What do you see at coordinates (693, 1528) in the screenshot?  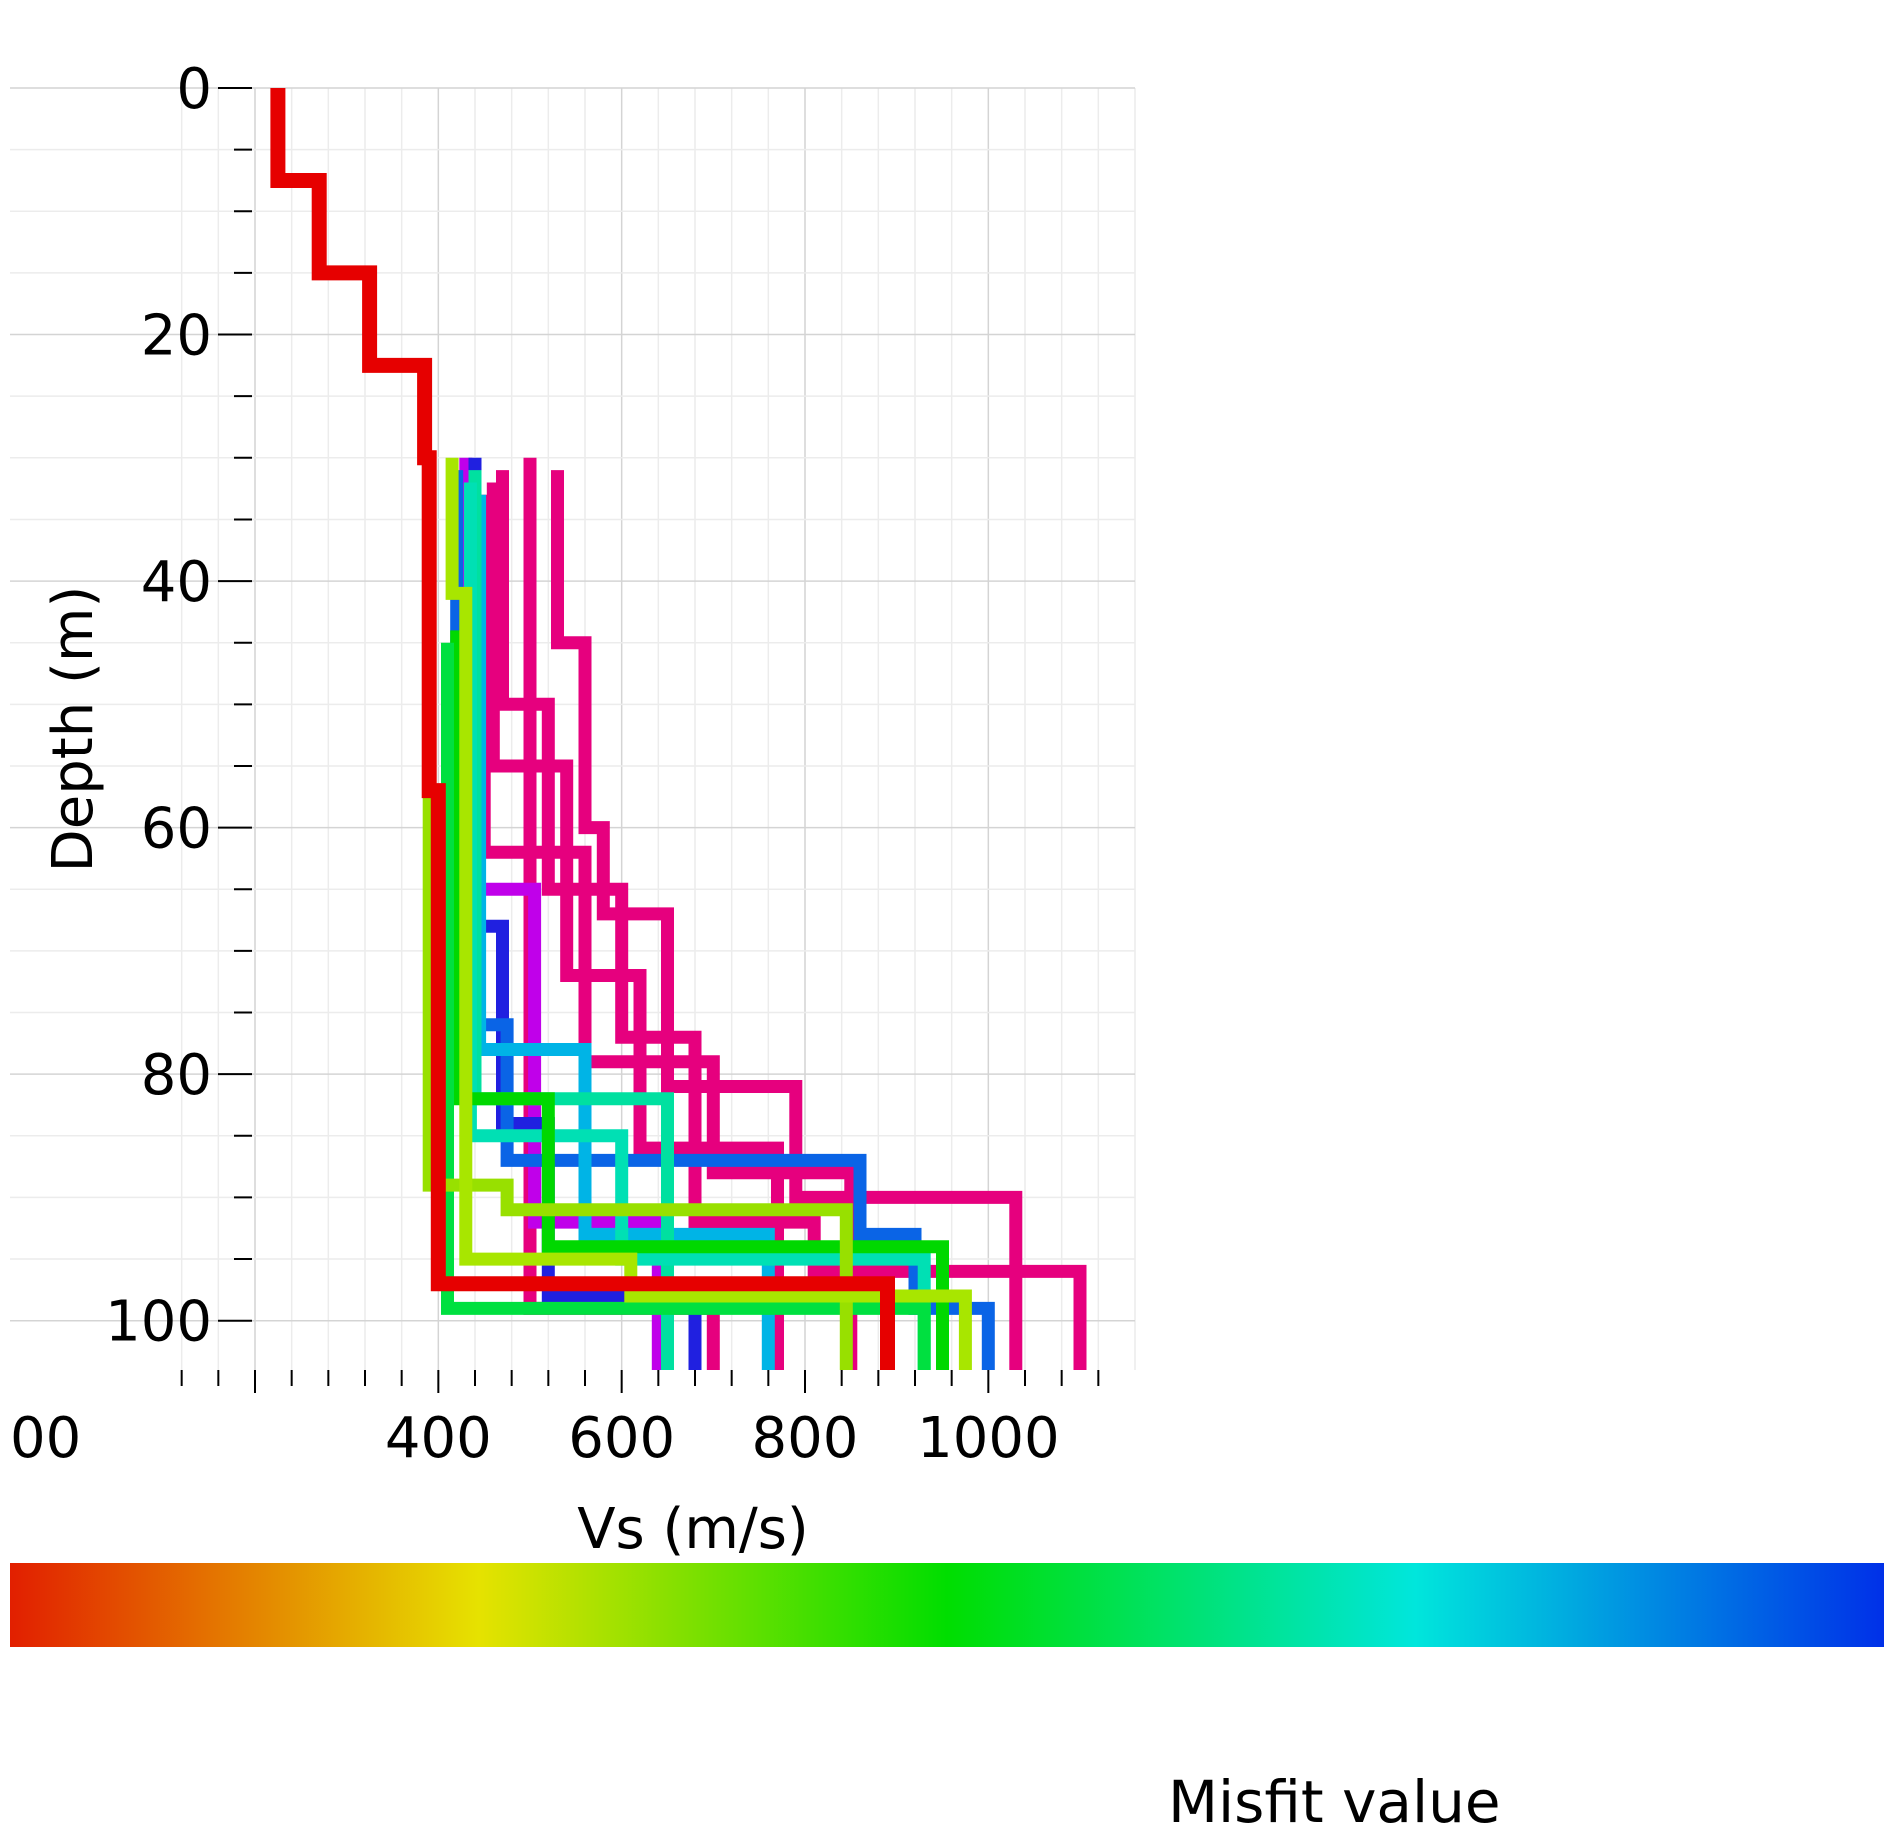 I see `x-axis-label: Vs (m/s)` at bounding box center [693, 1528].